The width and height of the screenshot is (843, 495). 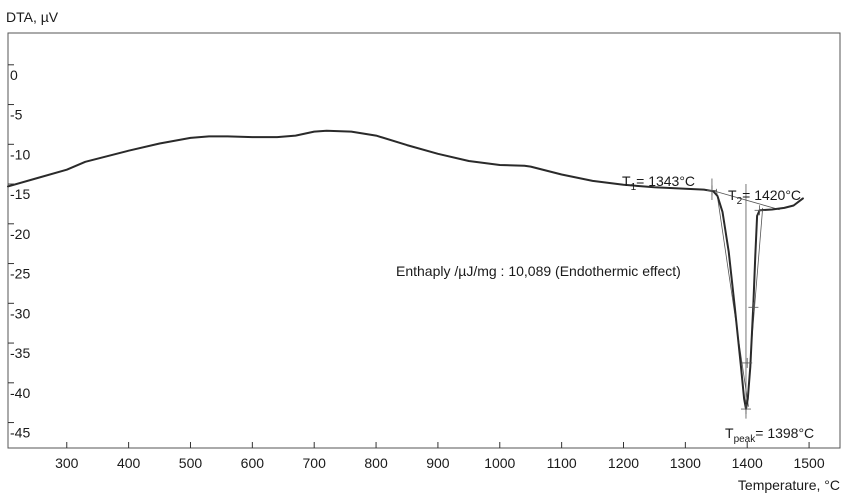 I want to click on t2-annotation: T2= 1420°C, so click(x=764, y=197).